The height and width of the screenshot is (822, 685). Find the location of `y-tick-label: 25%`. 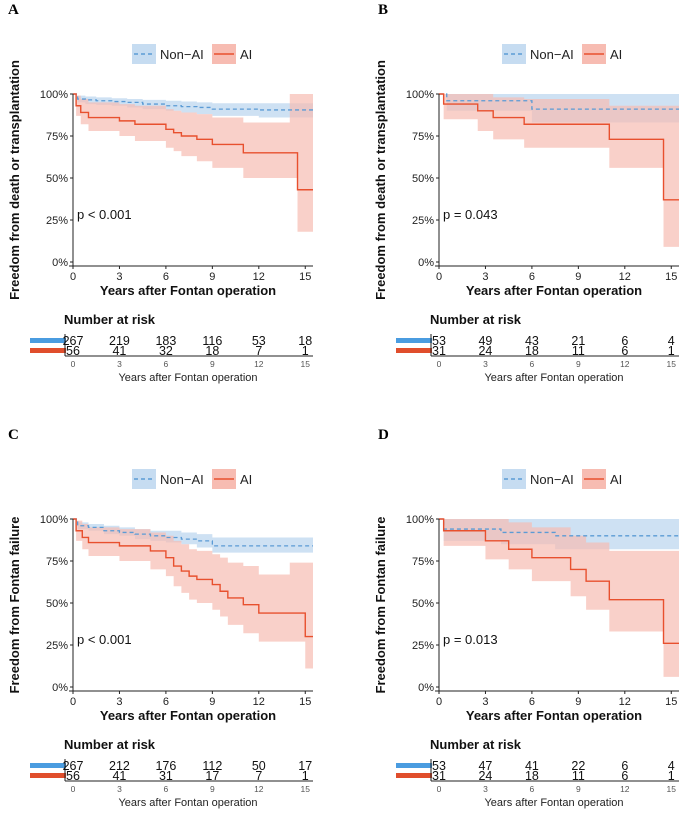

y-tick-label: 25% is located at coordinates (423, 646).